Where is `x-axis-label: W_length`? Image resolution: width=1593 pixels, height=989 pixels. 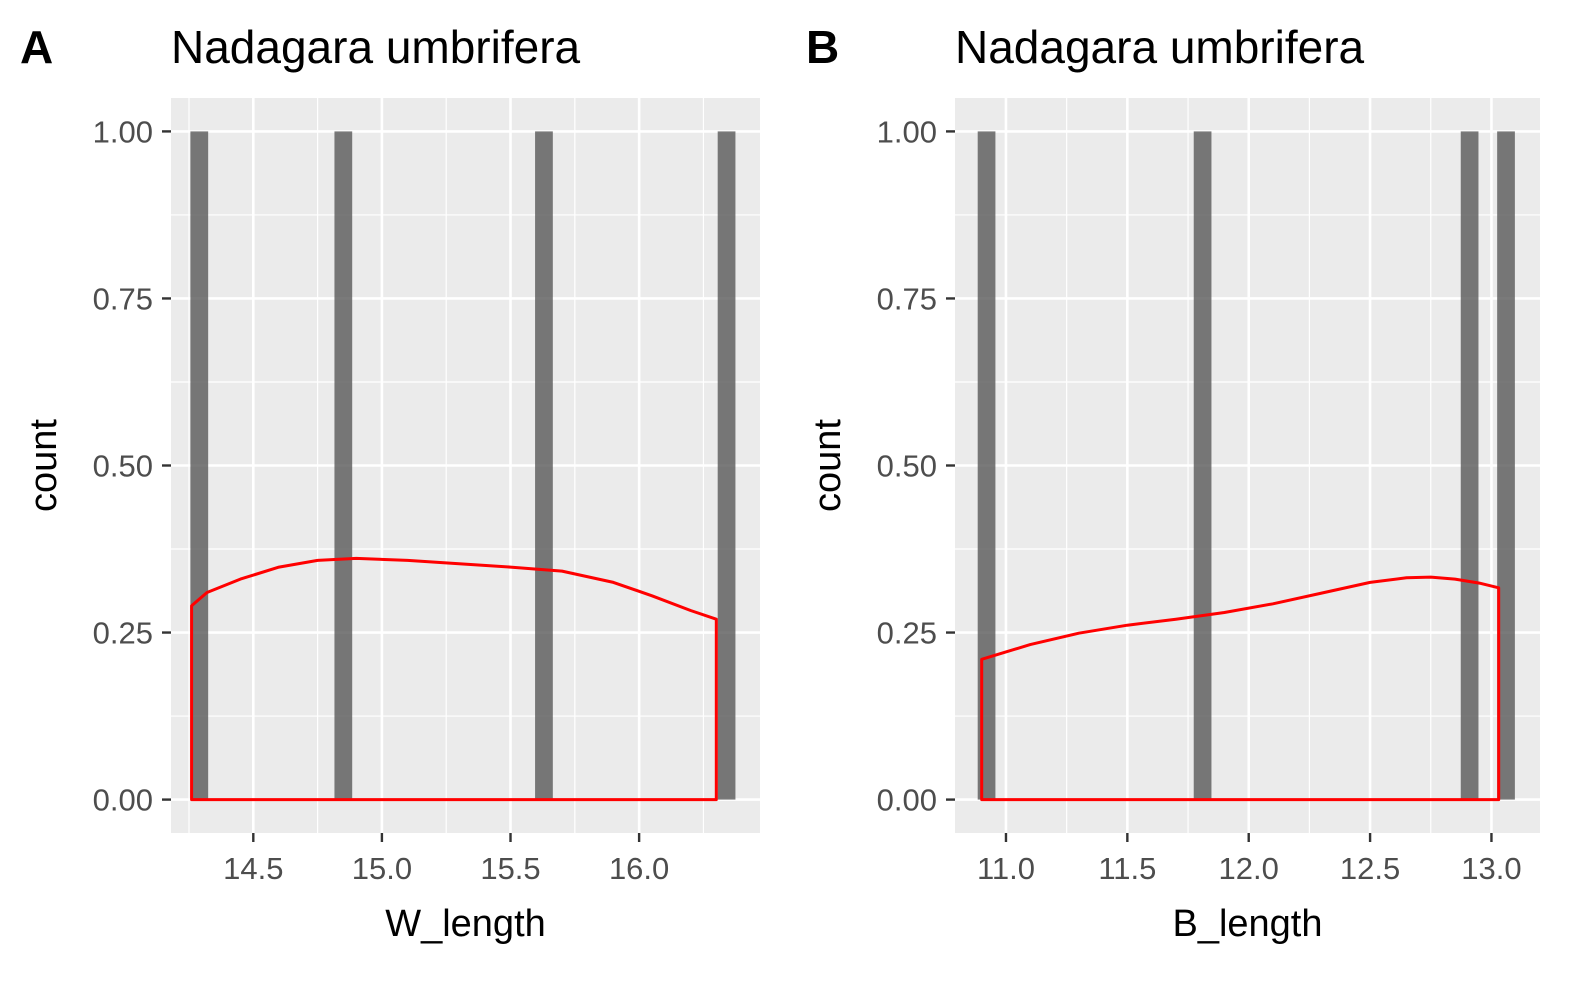 x-axis-label: W_length is located at coordinates (465, 924).